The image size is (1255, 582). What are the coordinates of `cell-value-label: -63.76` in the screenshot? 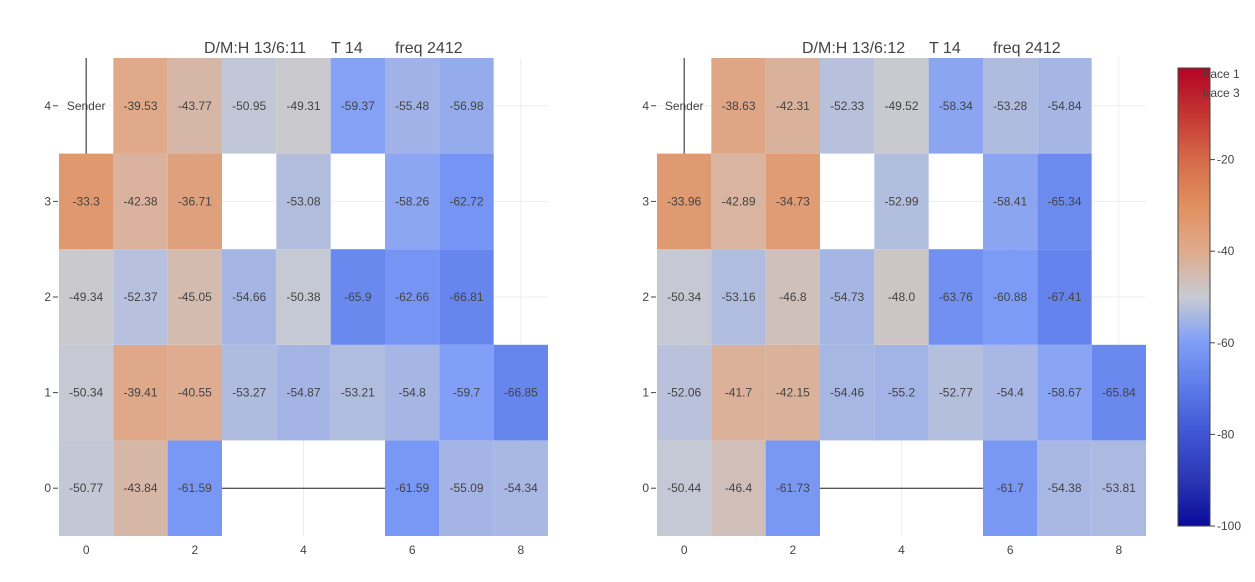 It's located at (956, 297).